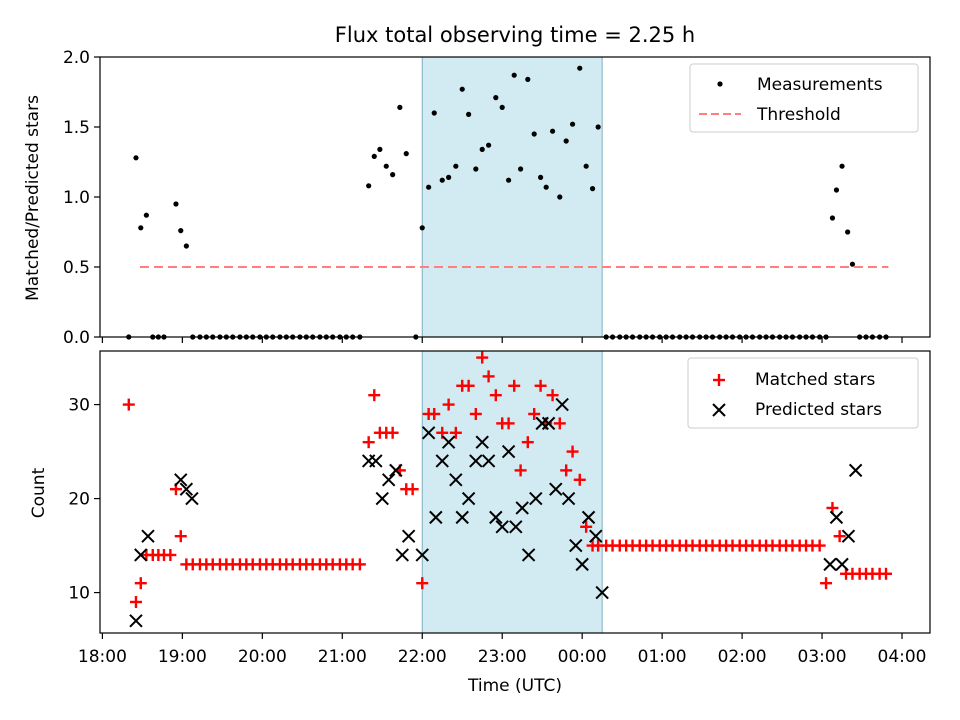 The width and height of the screenshot is (960, 720). Describe the element at coordinates (84, 500) in the screenshot. I see `bottom-y-ticks: 10 20 30` at that location.